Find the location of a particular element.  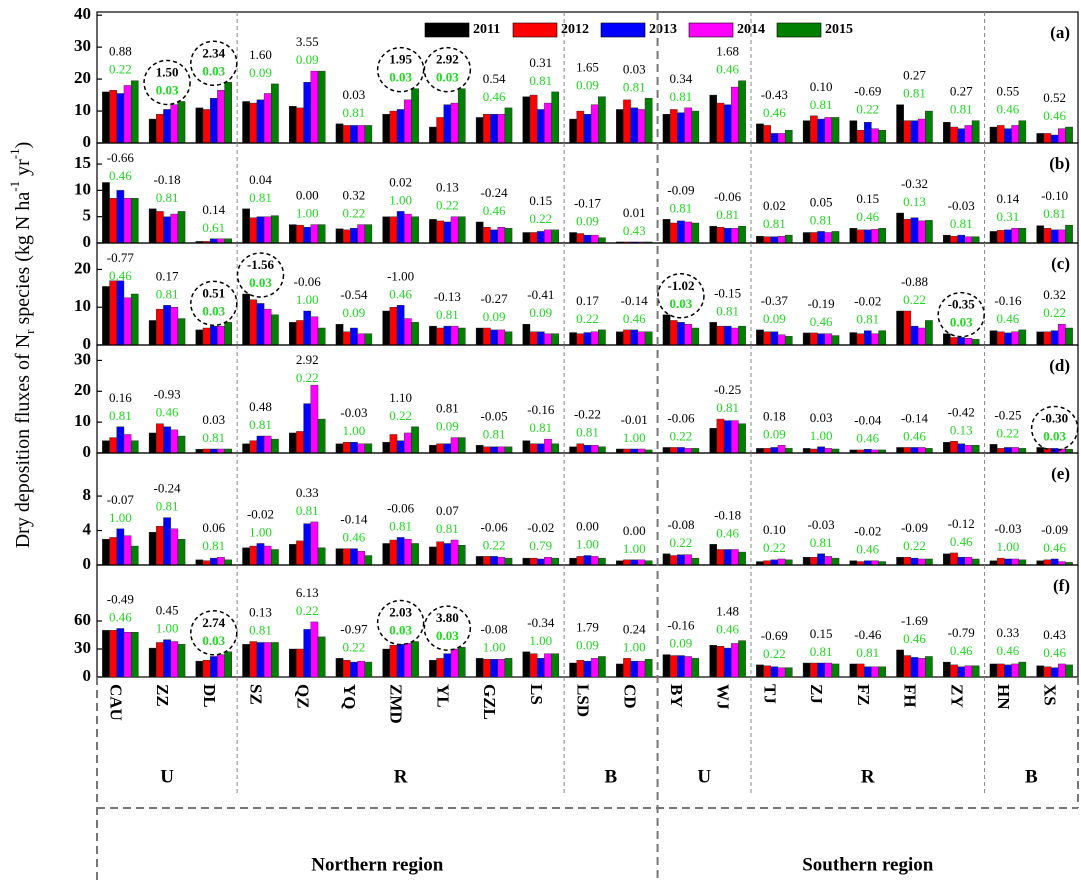

slope-label: -0.09 is located at coordinates (680, 189).